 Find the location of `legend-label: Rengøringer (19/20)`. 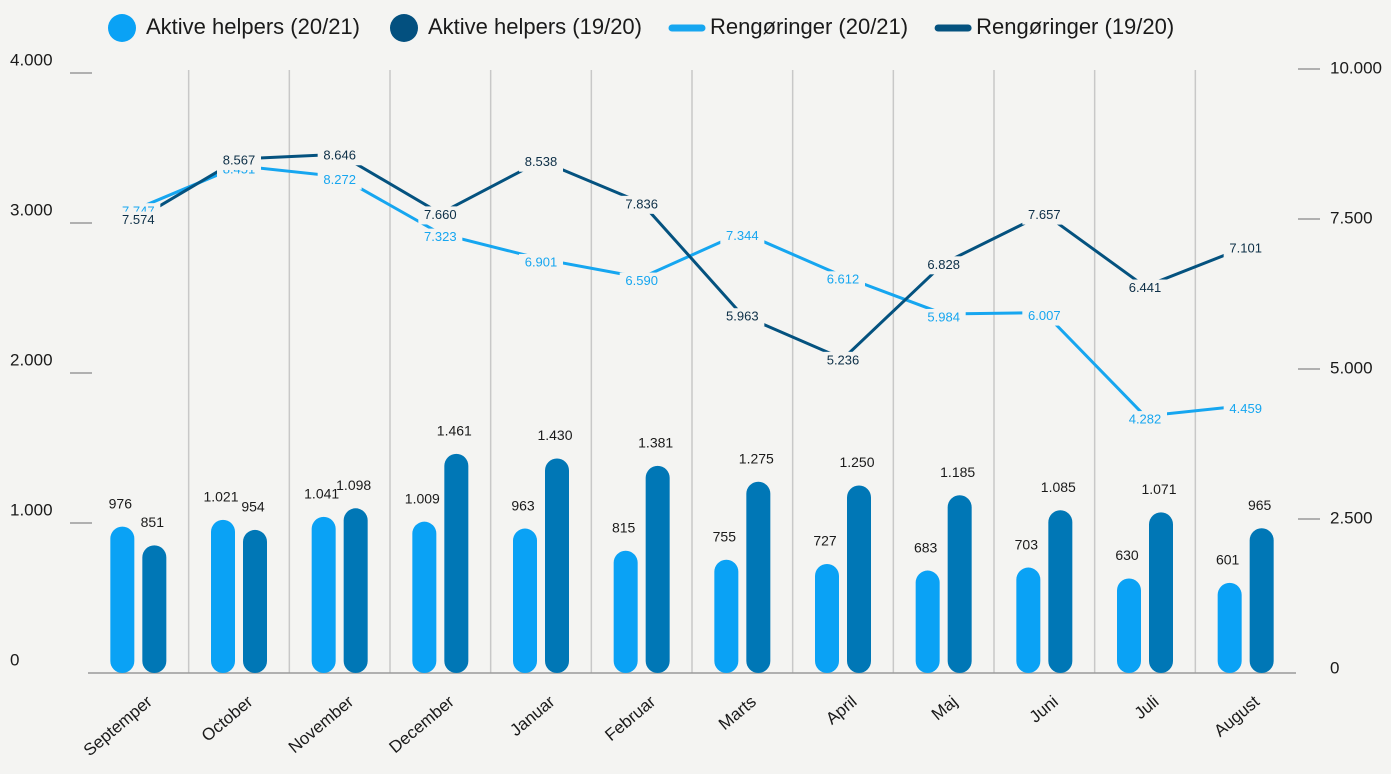

legend-label: Rengøringer (19/20) is located at coordinates (1075, 26).